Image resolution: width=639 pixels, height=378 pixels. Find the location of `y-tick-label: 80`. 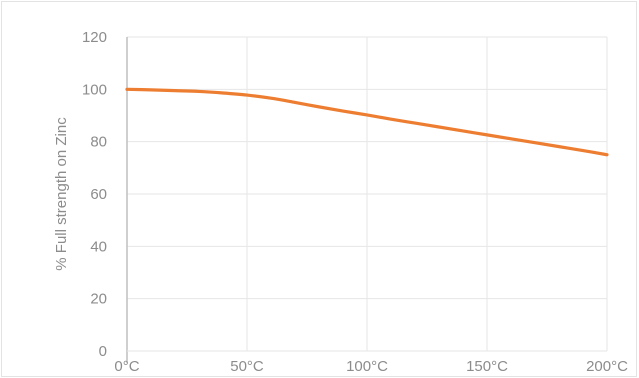

y-tick-label: 80 is located at coordinates (98, 142).